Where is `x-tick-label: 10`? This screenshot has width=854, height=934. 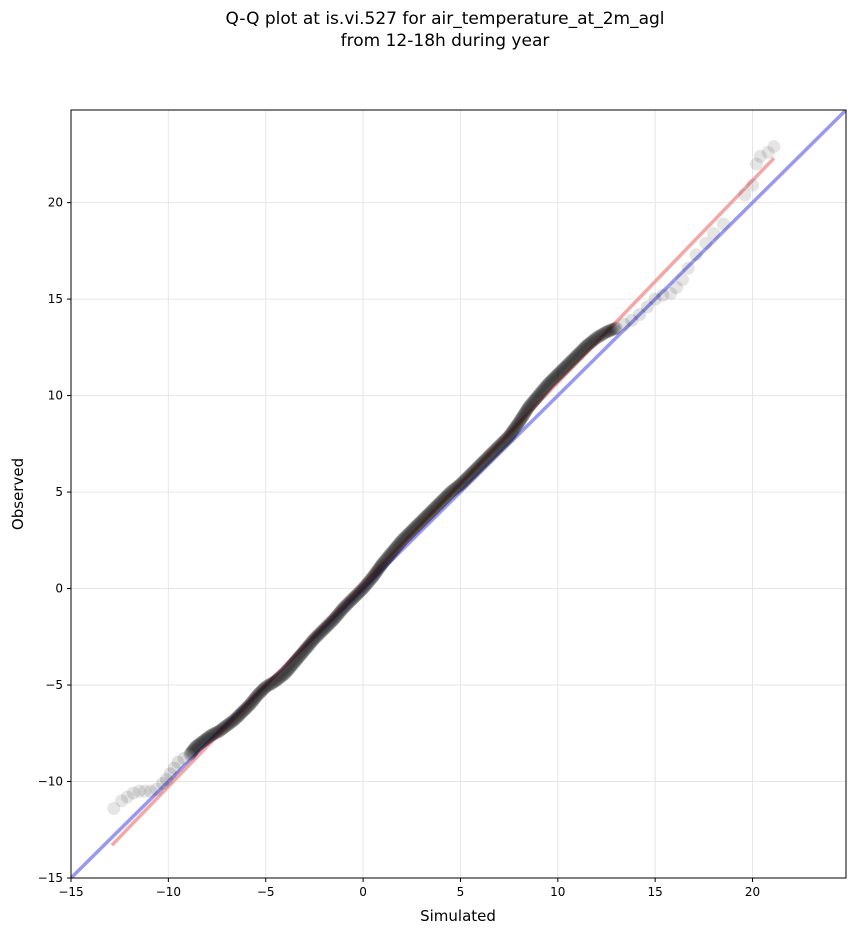
x-tick-label: 10 is located at coordinates (557, 892).